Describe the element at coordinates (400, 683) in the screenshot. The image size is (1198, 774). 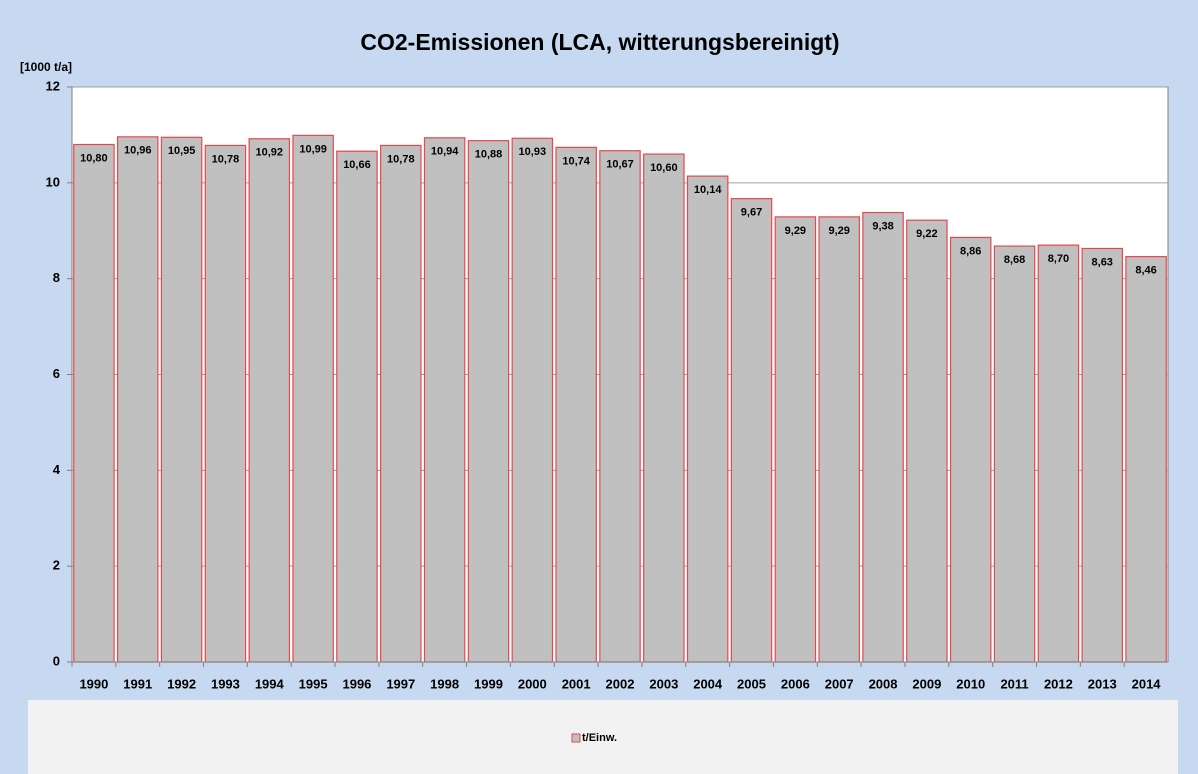
I see `x-tick-label: 1997` at that location.